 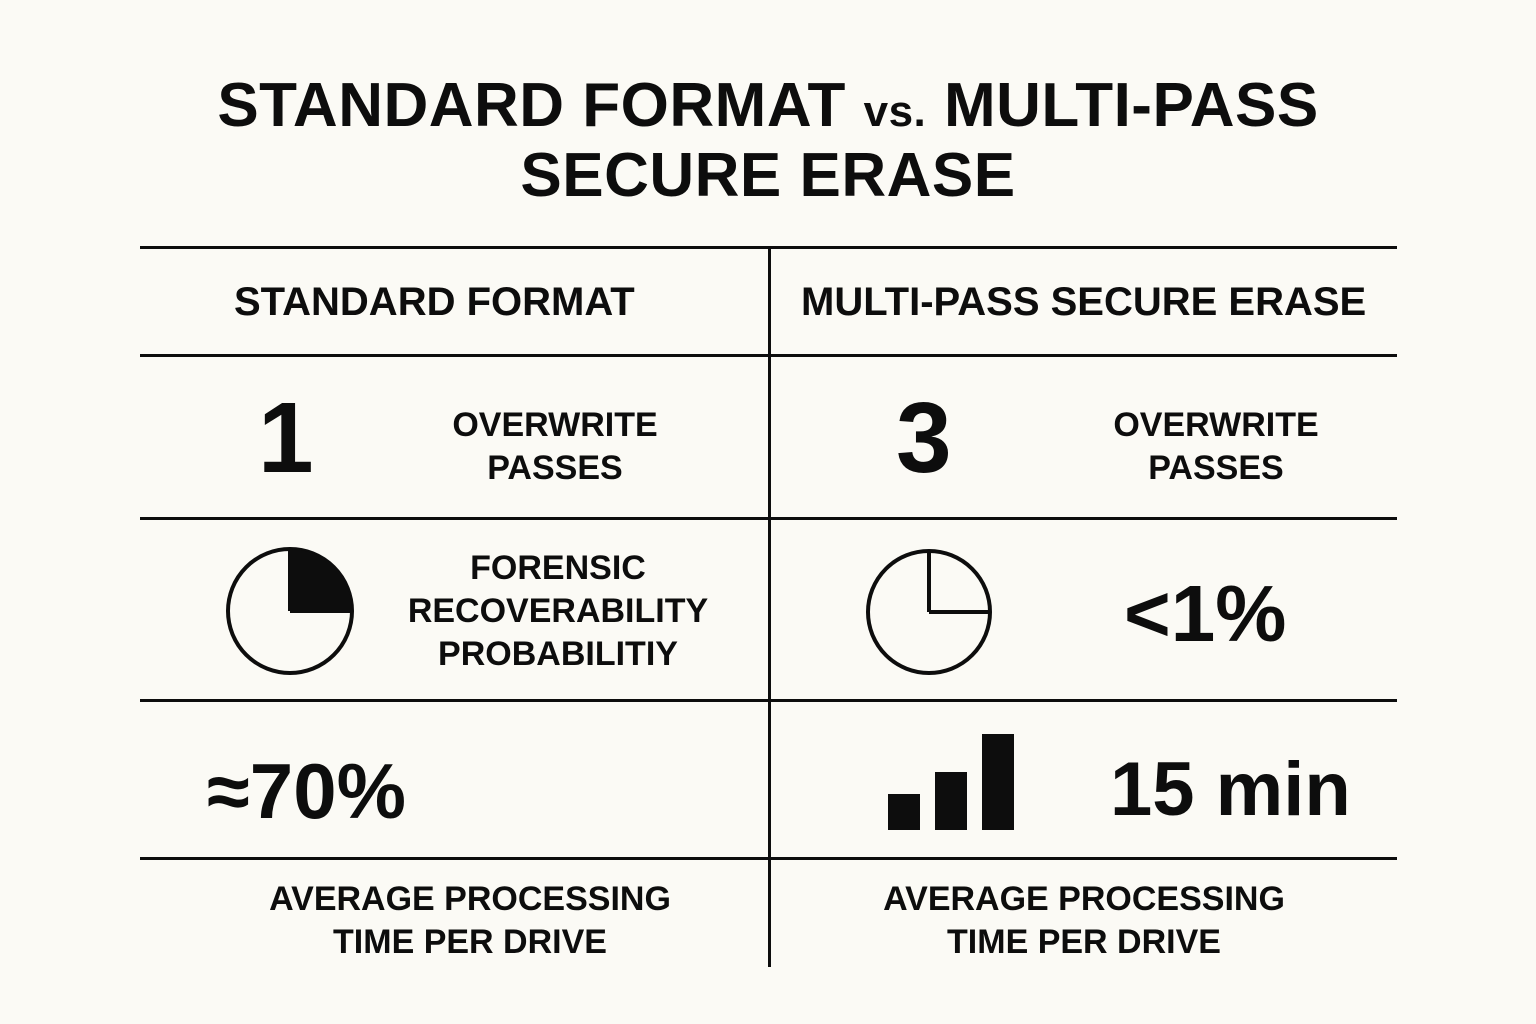 I want to click on left-column-header: STANDARD FORMAT, so click(x=434, y=302).